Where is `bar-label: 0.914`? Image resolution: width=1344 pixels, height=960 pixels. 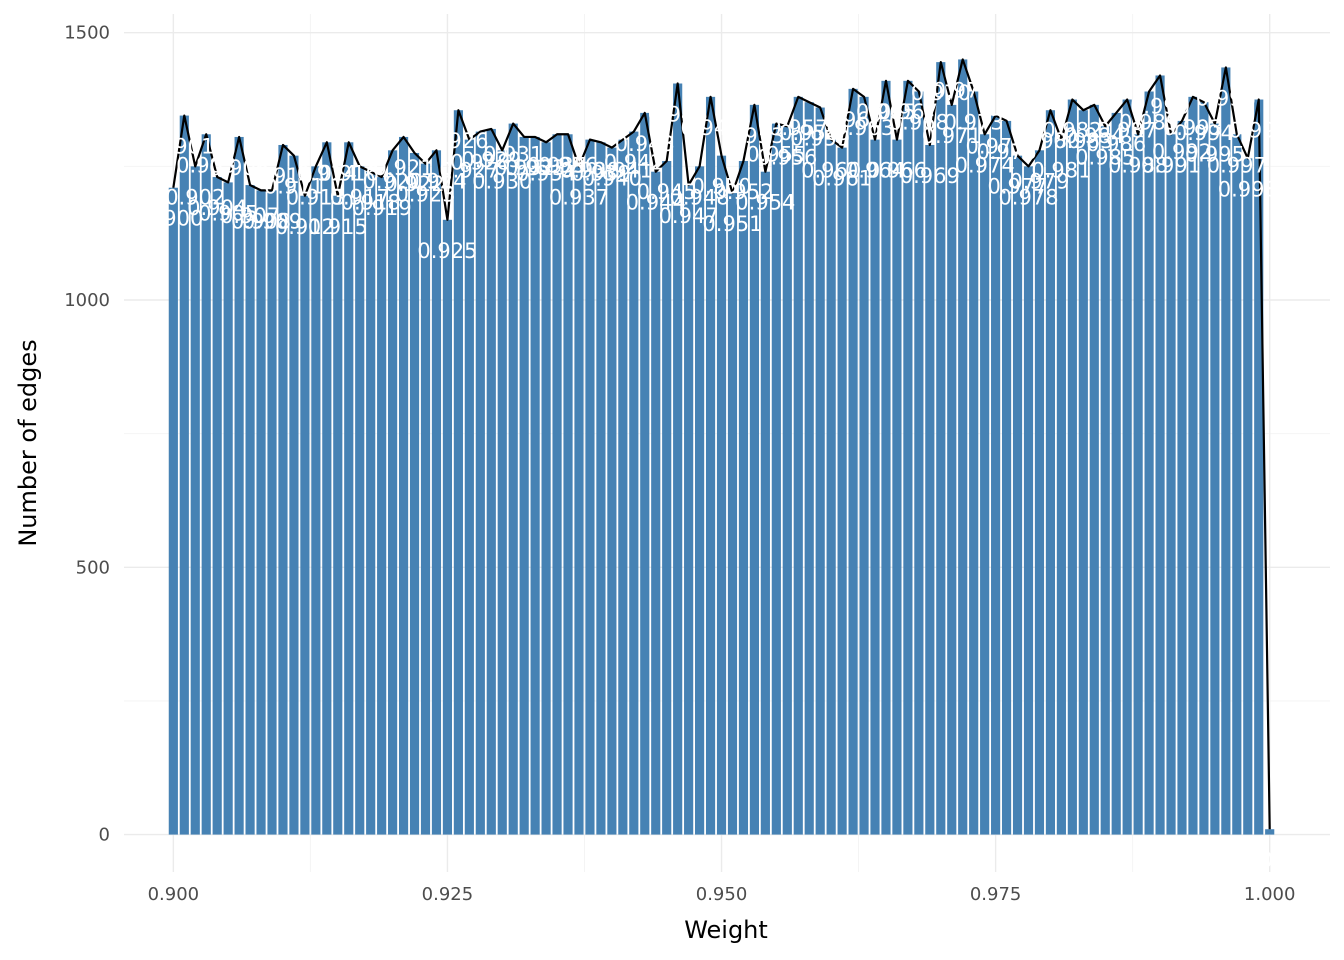 bar-label: 0.914 is located at coordinates (327, 173).